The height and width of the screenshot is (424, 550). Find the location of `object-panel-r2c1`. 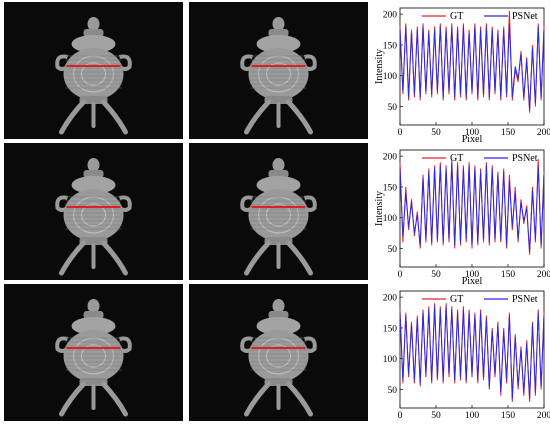

object-panel-r2c1 is located at coordinates (93, 211).